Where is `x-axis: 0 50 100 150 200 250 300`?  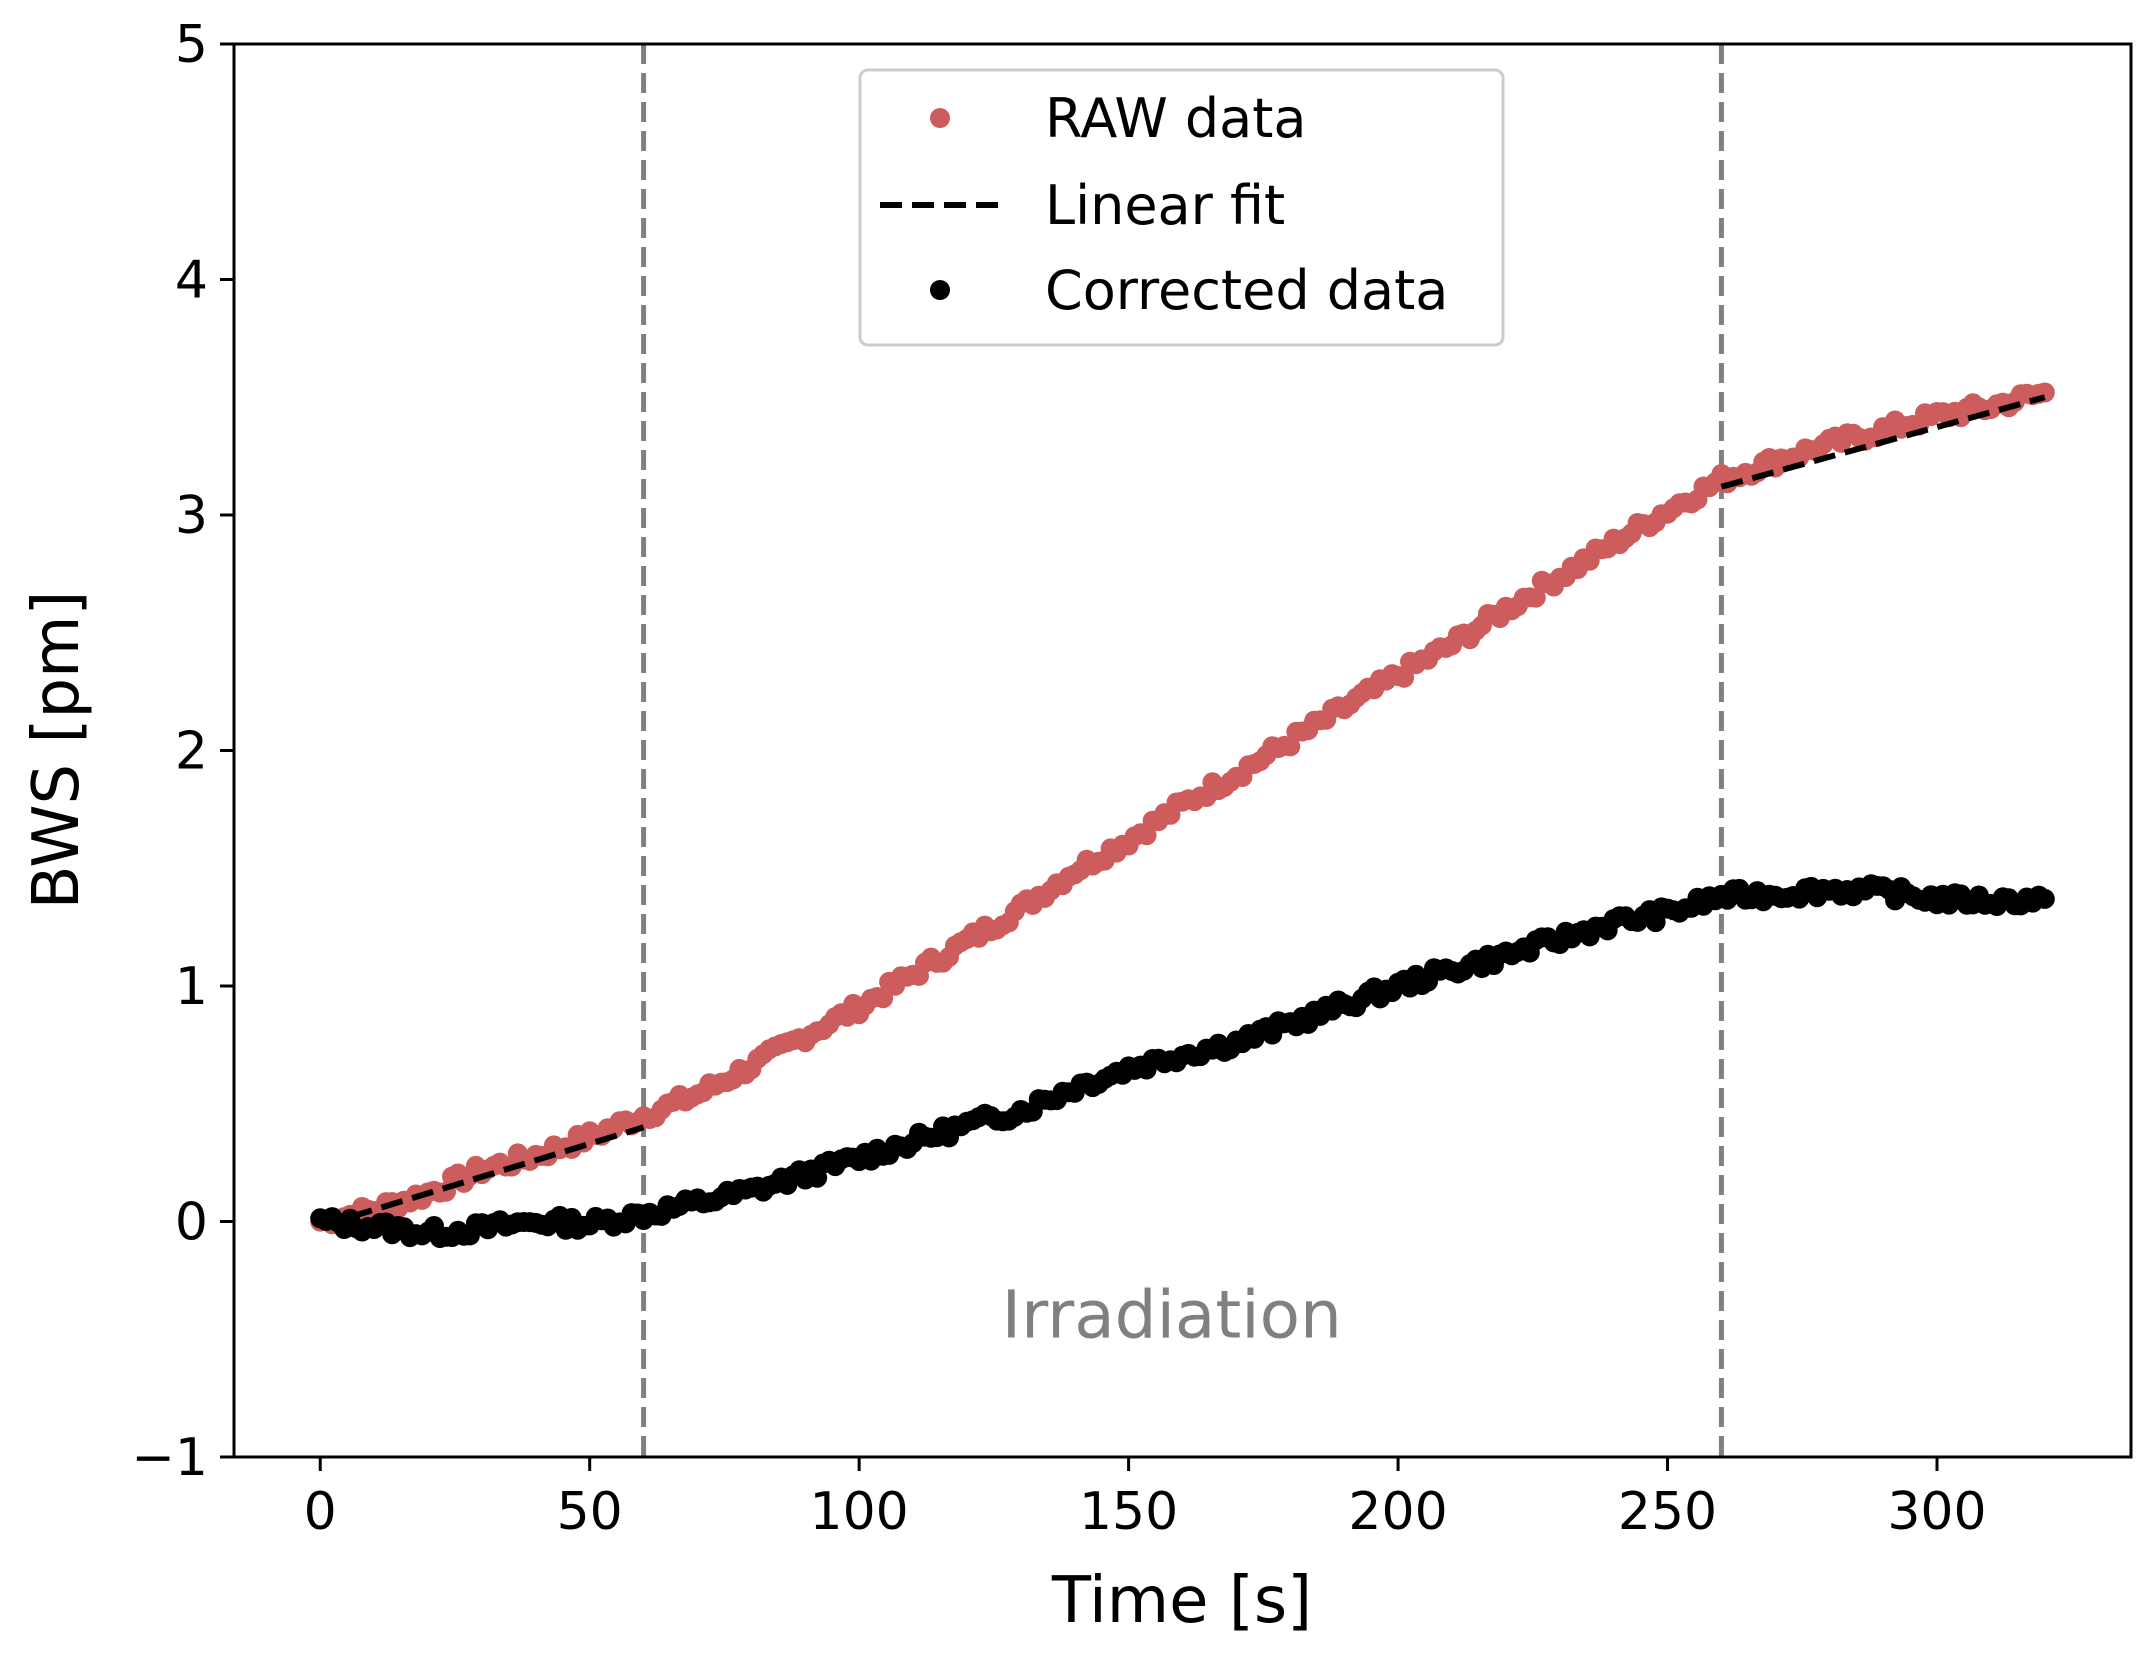
x-axis: 0 50 100 150 200 250 300 is located at coordinates (1145, 1499).